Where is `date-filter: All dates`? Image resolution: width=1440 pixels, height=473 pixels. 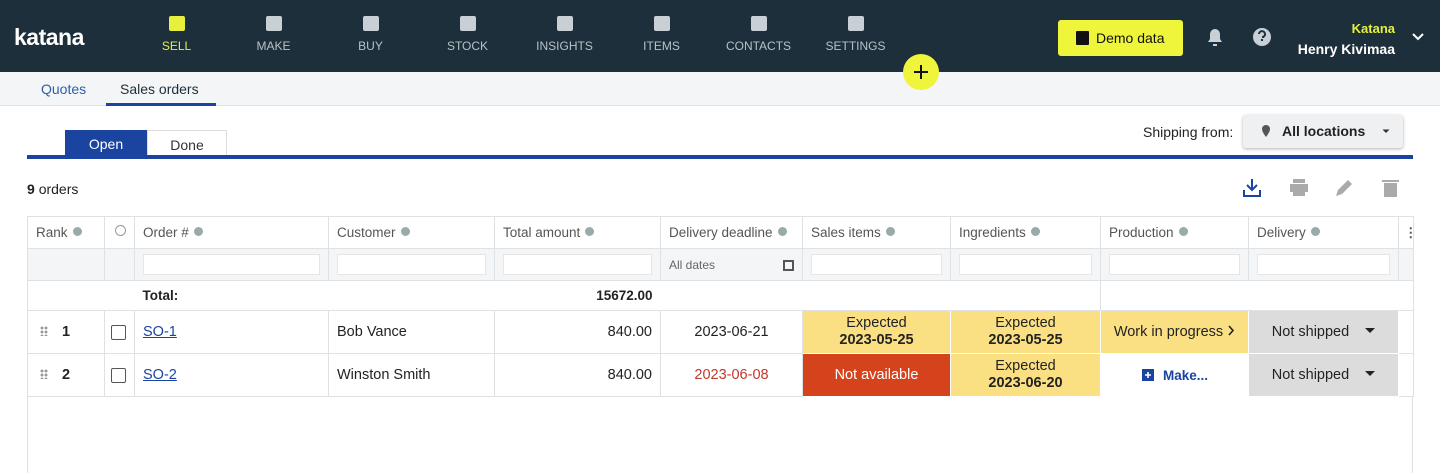 date-filter: All dates is located at coordinates (692, 264).